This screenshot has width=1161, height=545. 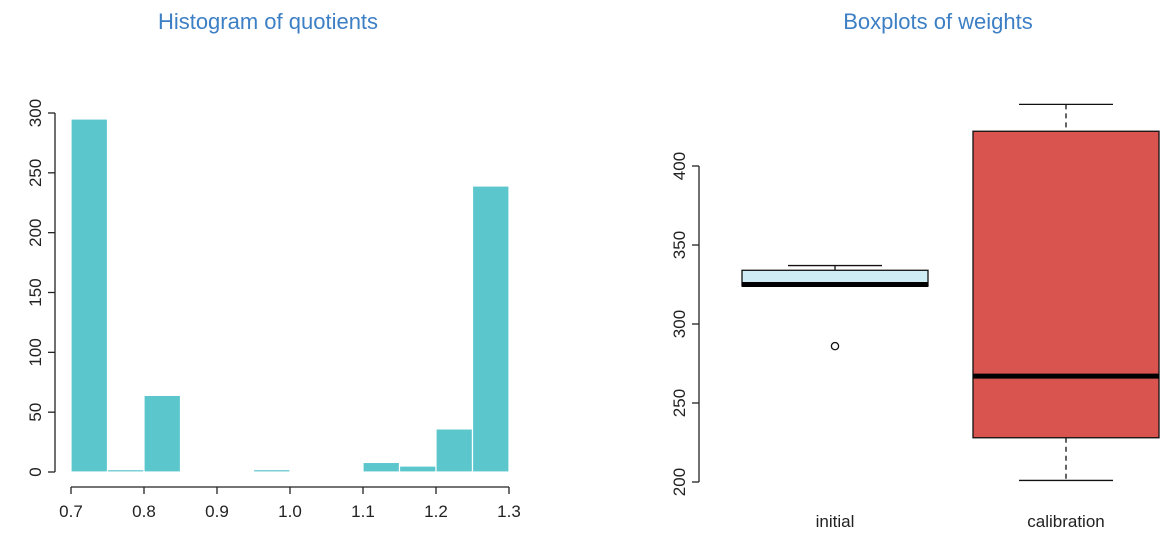 I want to click on histogram-title: Histogram of quotients, so click(x=268, y=21).